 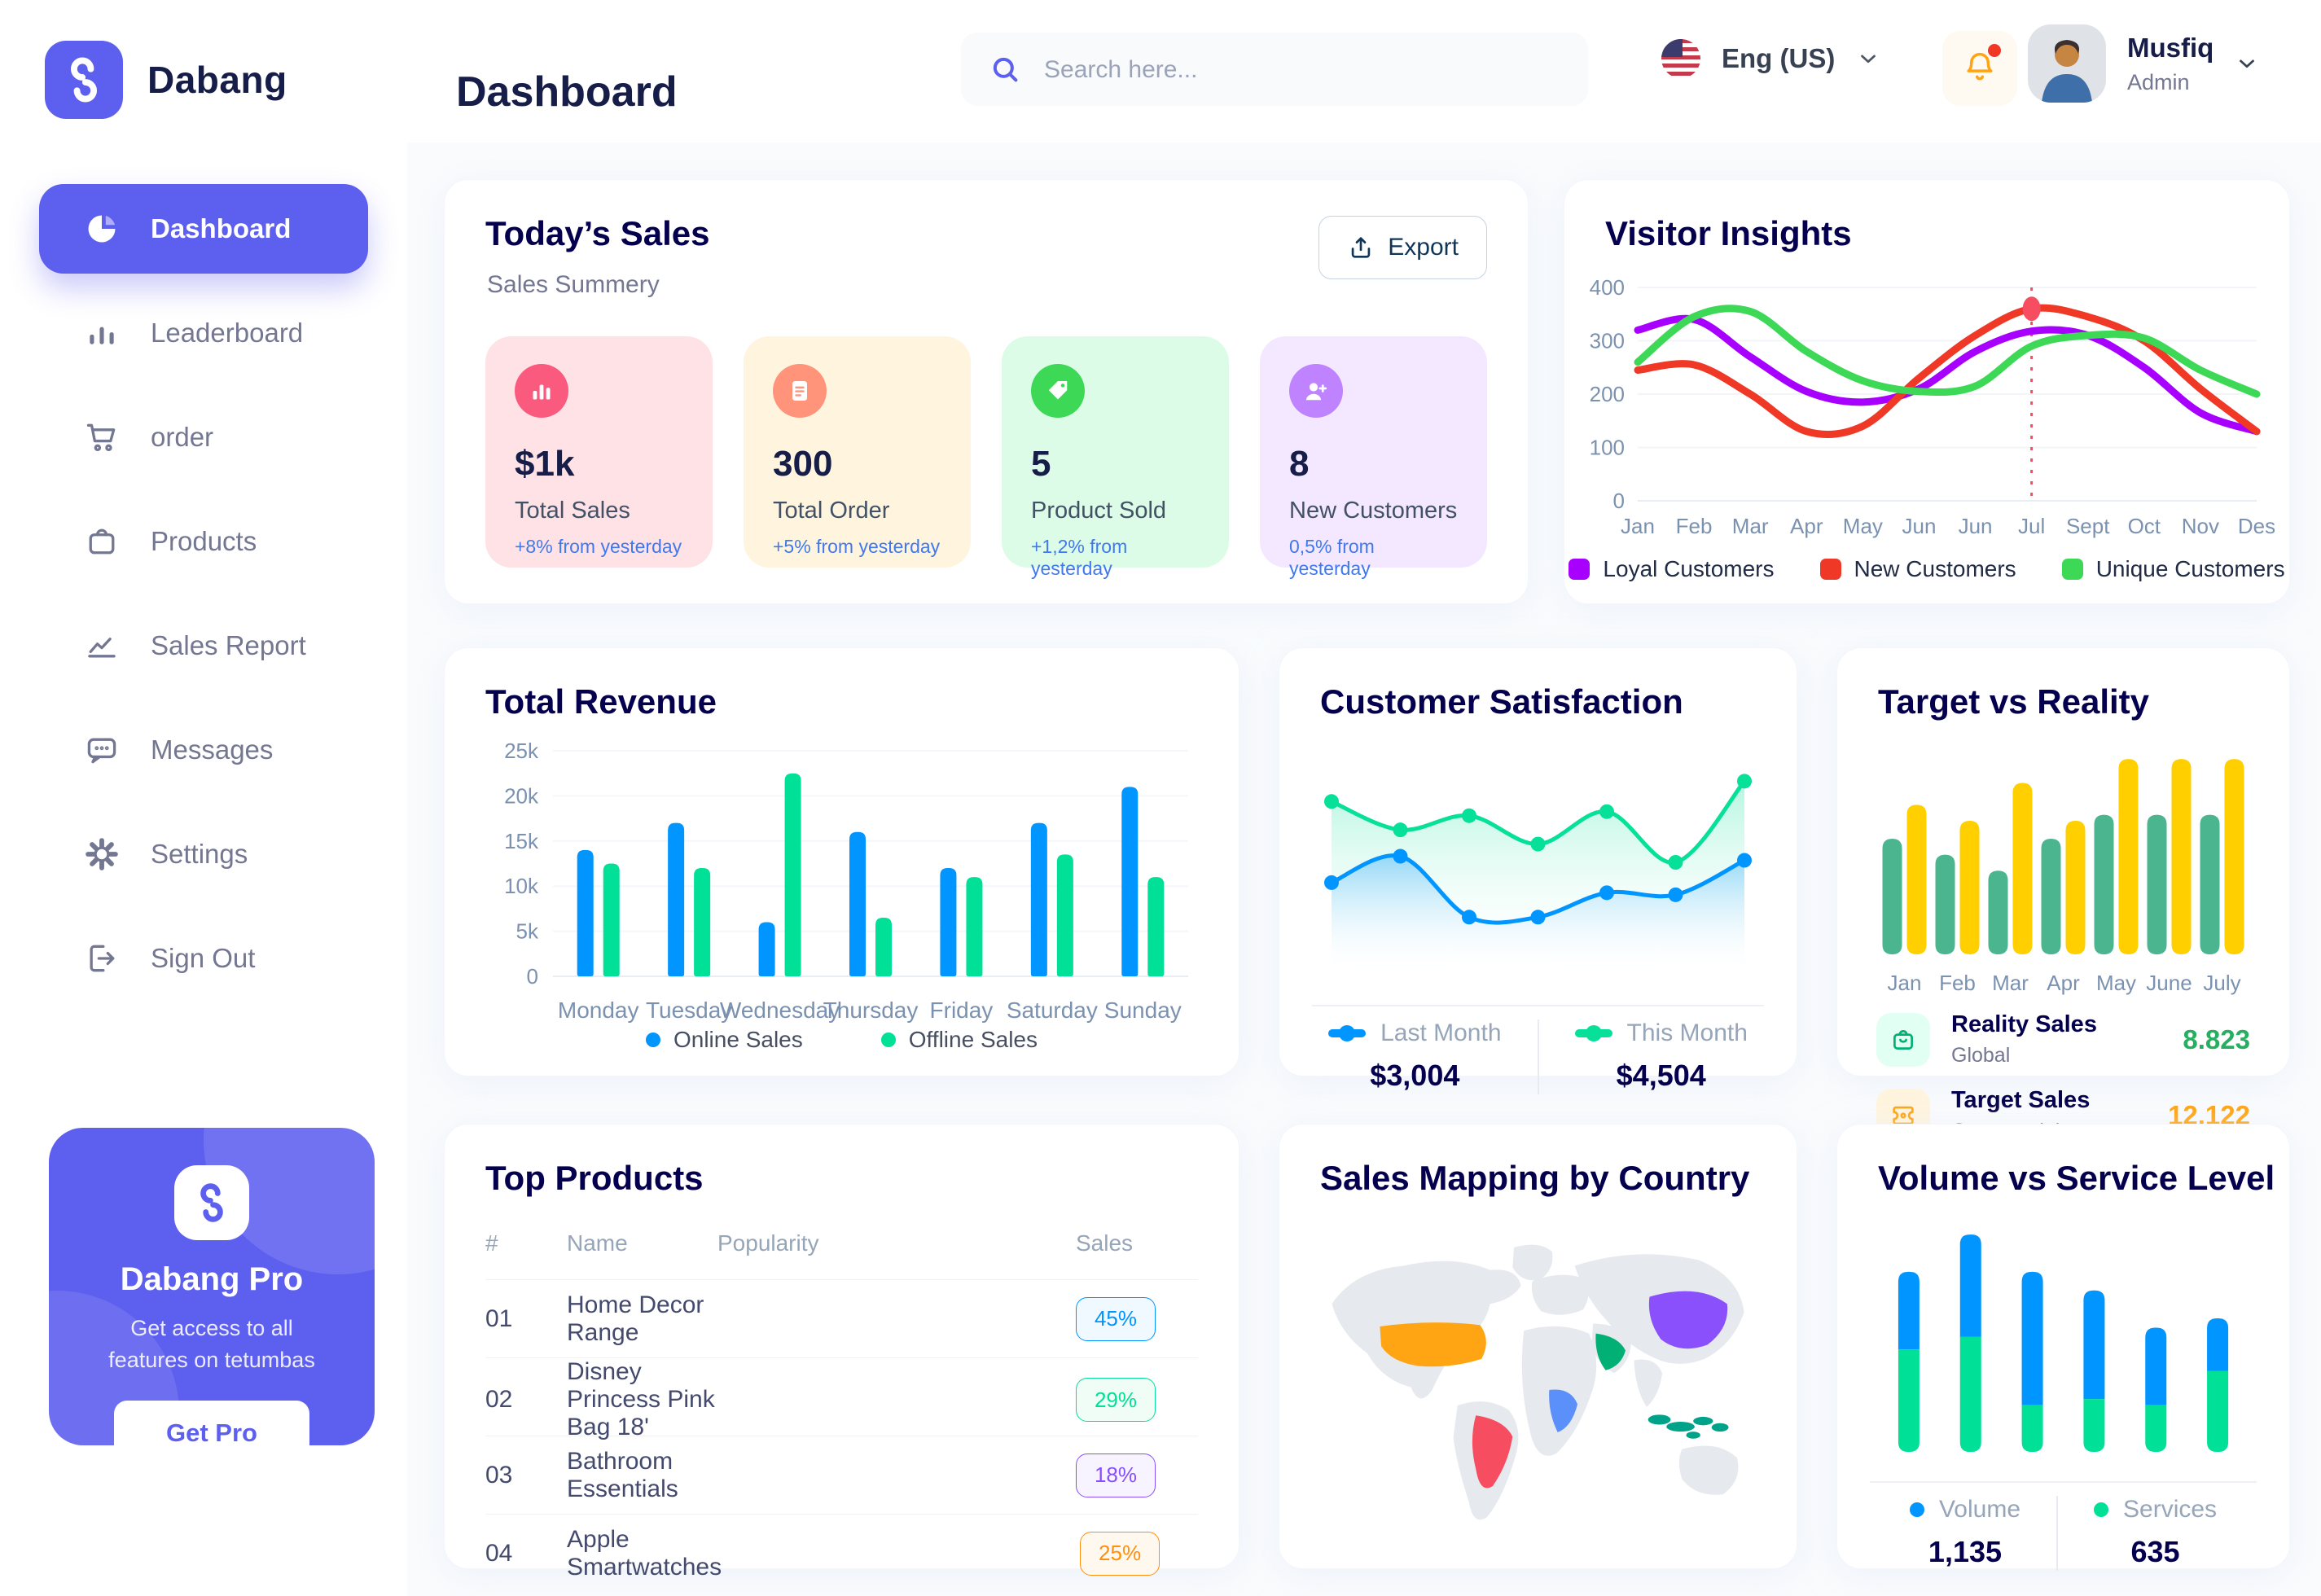 What do you see at coordinates (2155, 1532) in the screenshot?
I see `legend-item: Services 635` at bounding box center [2155, 1532].